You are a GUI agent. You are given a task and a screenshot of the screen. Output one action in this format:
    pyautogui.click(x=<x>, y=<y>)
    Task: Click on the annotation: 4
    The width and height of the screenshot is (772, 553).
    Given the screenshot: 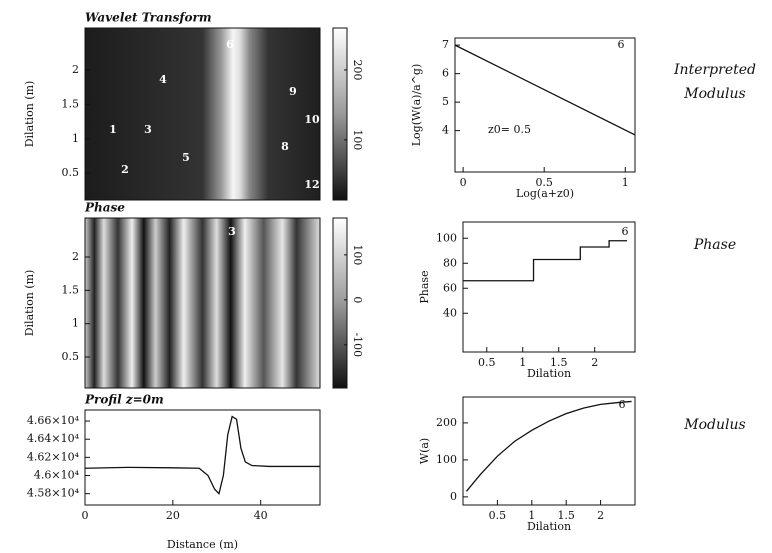 What is the action you would take?
    pyautogui.click(x=163, y=79)
    